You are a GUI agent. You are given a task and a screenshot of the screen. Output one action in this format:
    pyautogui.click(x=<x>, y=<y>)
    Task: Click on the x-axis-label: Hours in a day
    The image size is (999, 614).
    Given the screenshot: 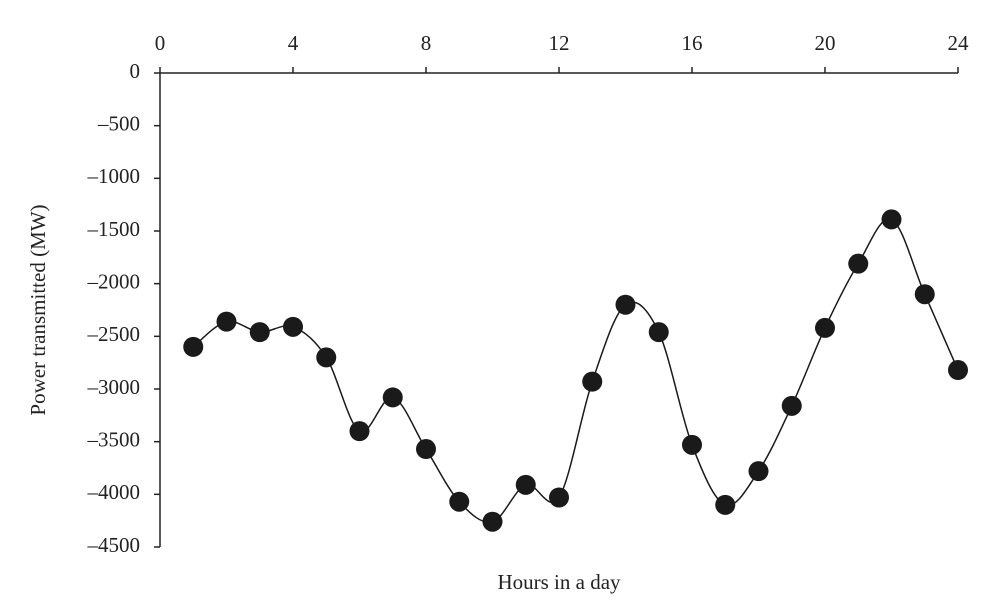 What is the action you would take?
    pyautogui.click(x=559, y=582)
    